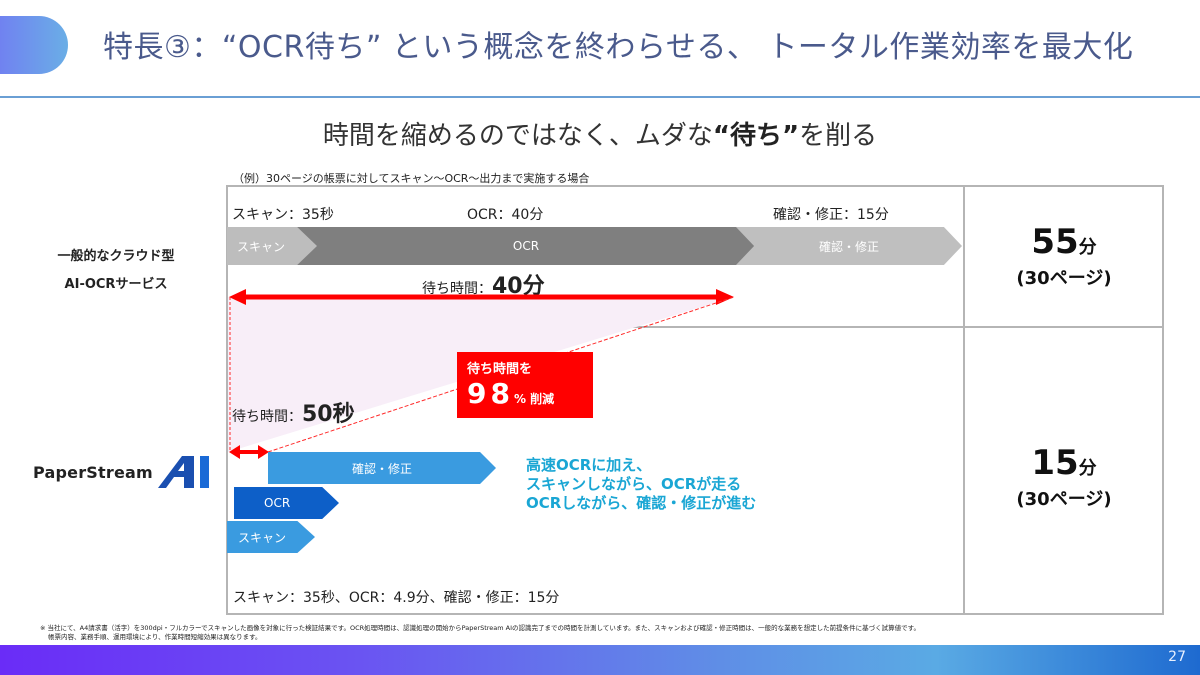 The height and width of the screenshot is (675, 1200). Describe the element at coordinates (183, 472) in the screenshot. I see `ai-logo-mark-icon` at that location.